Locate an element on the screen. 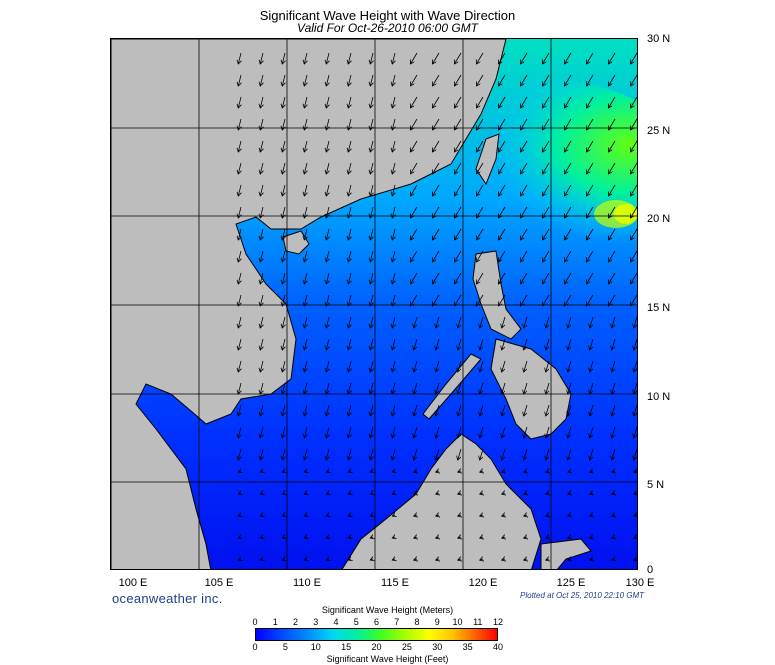 The image size is (775, 665). lon-label: 100 E is located at coordinates (133, 583).